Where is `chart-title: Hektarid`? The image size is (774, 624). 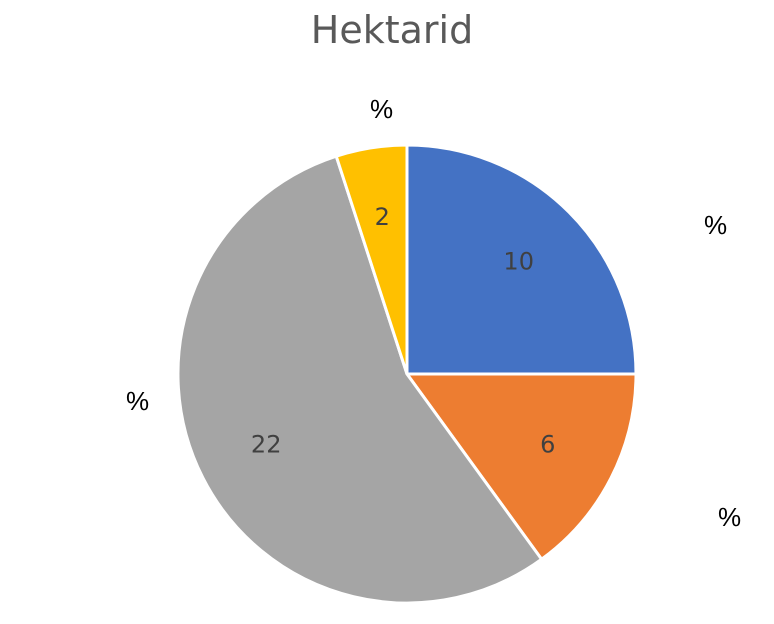
chart-title: Hektarid is located at coordinates (392, 30).